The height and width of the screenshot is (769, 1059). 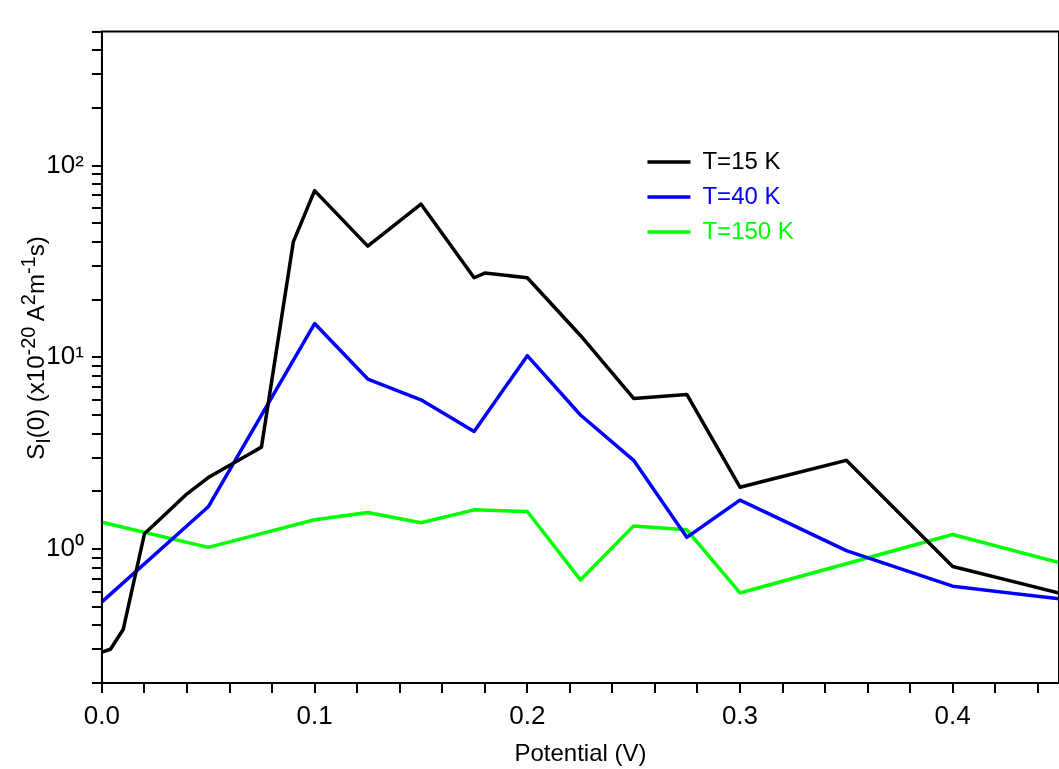 I want to click on x-tick-label: 0.0, so click(x=101, y=714).